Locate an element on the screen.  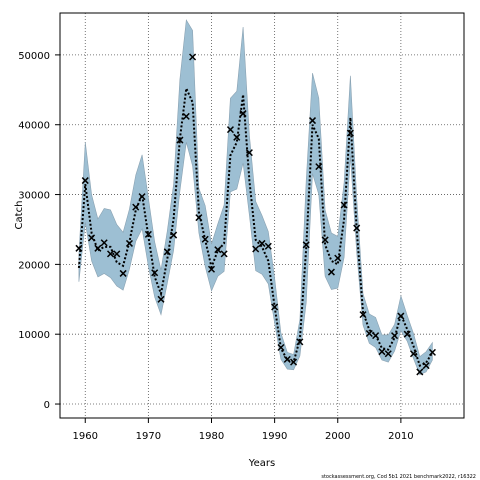
x-axis-title: Years is located at coordinates (261, 463).